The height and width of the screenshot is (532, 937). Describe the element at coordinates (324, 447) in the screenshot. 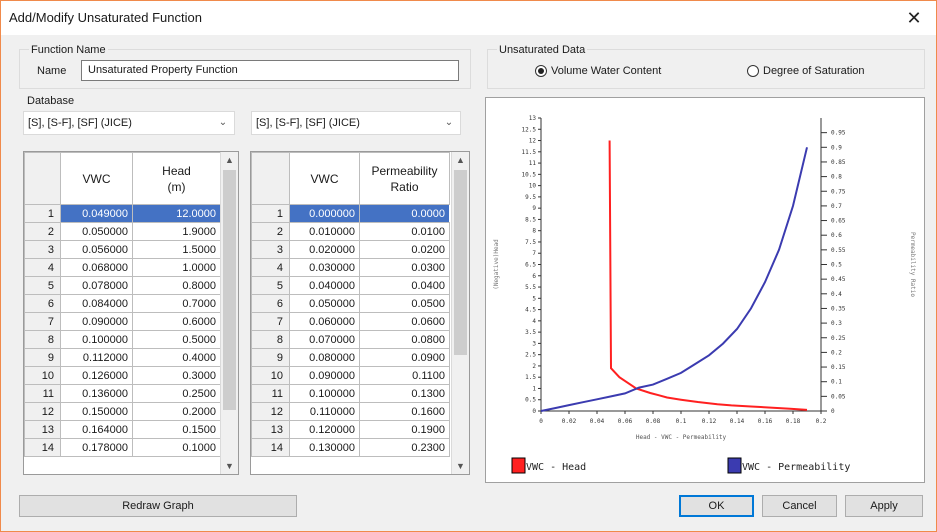

I see `vwc-cell: 0.130000` at that location.